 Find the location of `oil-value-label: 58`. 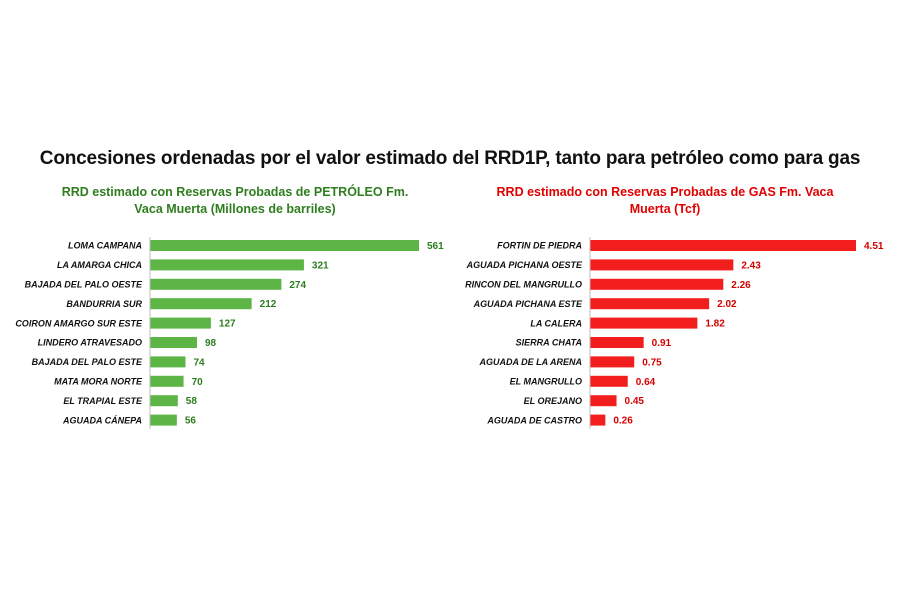

oil-value-label: 58 is located at coordinates (192, 401).